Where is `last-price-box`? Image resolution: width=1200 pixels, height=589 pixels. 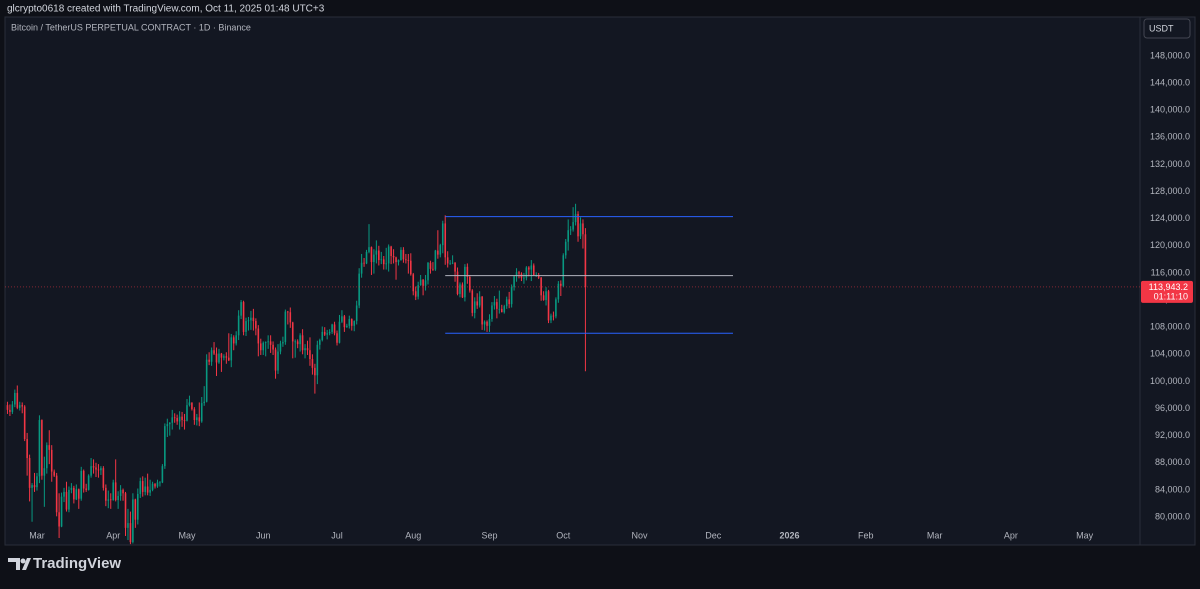
last-price-box is located at coordinates (1167, 291).